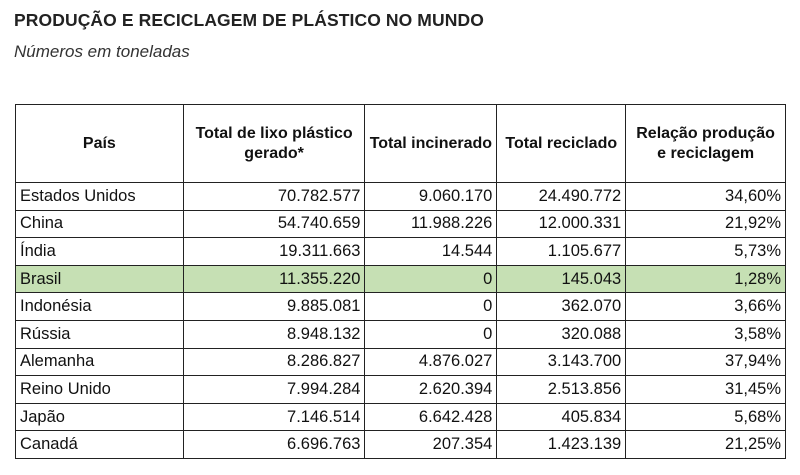 This screenshot has height=475, width=800. I want to click on country-cell: Indonésia, so click(99, 306).